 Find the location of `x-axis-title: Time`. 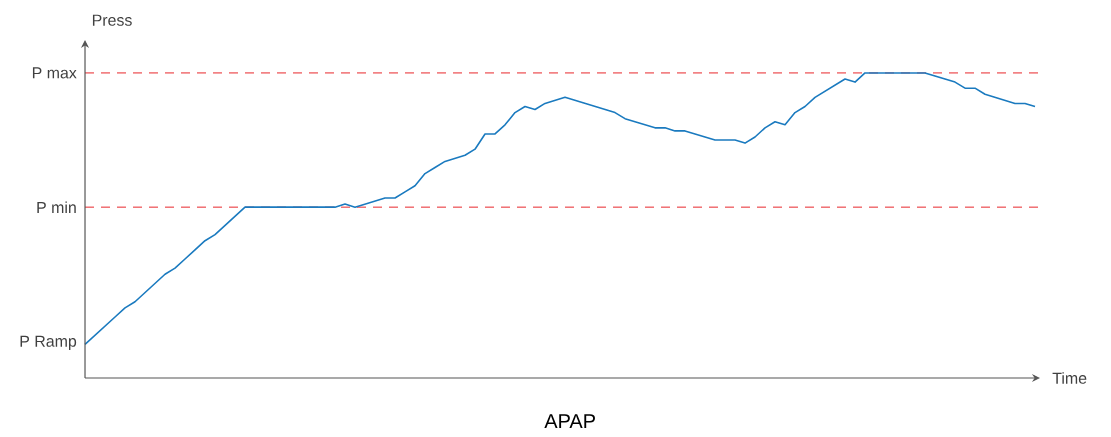

x-axis-title: Time is located at coordinates (1069, 378).